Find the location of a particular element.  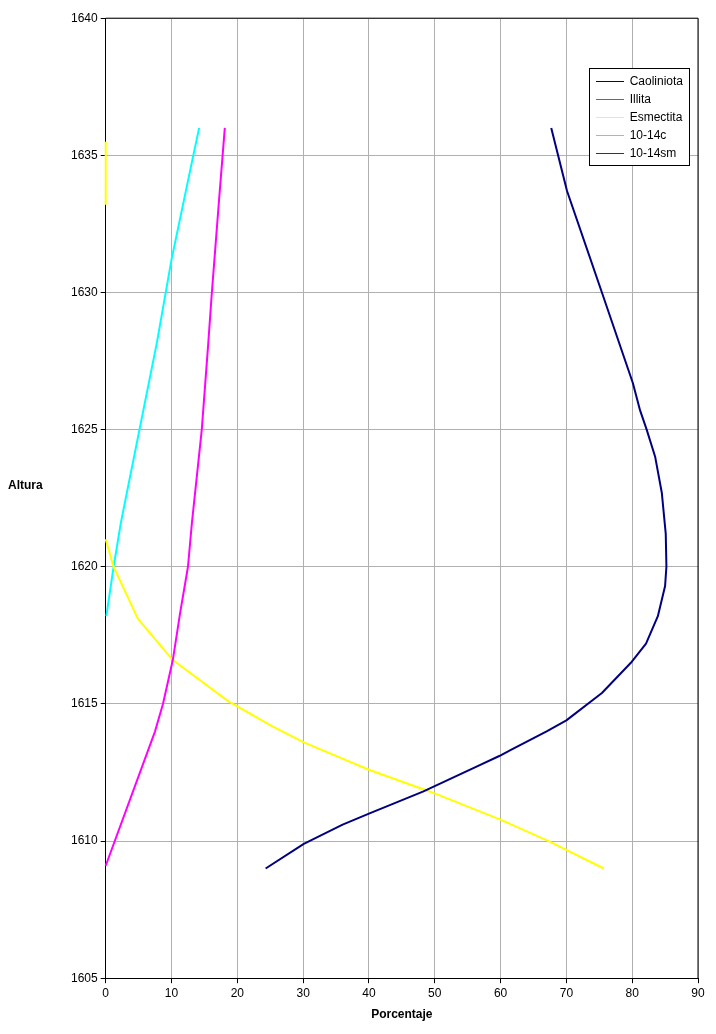

x-tick-label: 10 is located at coordinates (171, 992).